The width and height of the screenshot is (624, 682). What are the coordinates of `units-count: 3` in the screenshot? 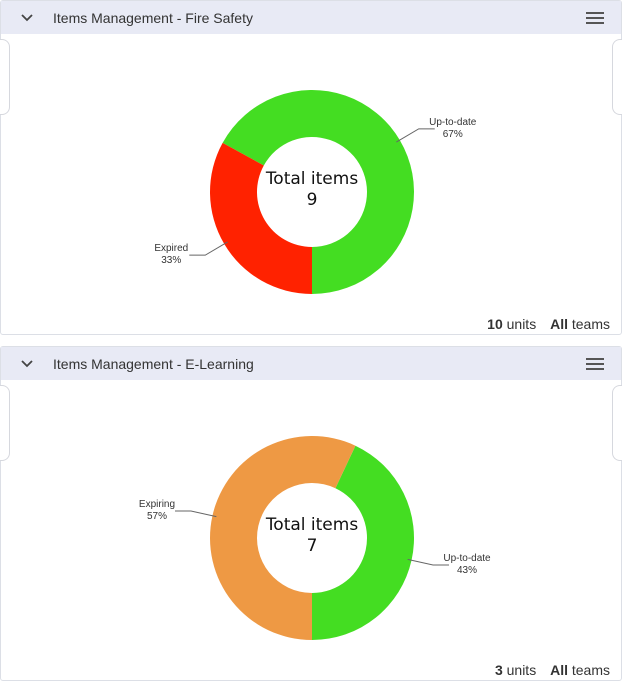 It's located at (498, 670).